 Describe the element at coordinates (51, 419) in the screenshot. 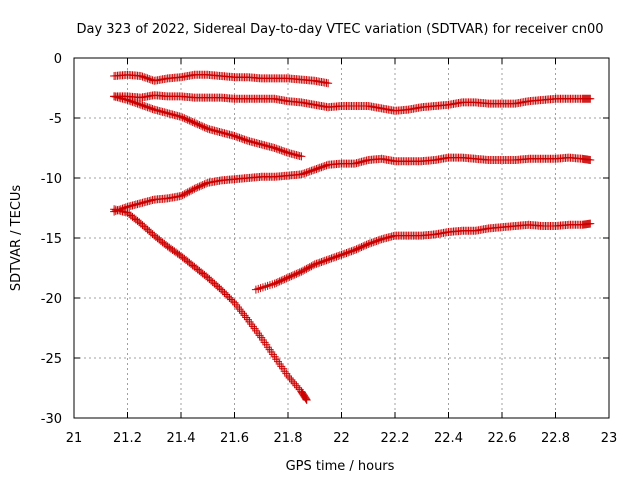

I see `y-tick-label: -30` at that location.